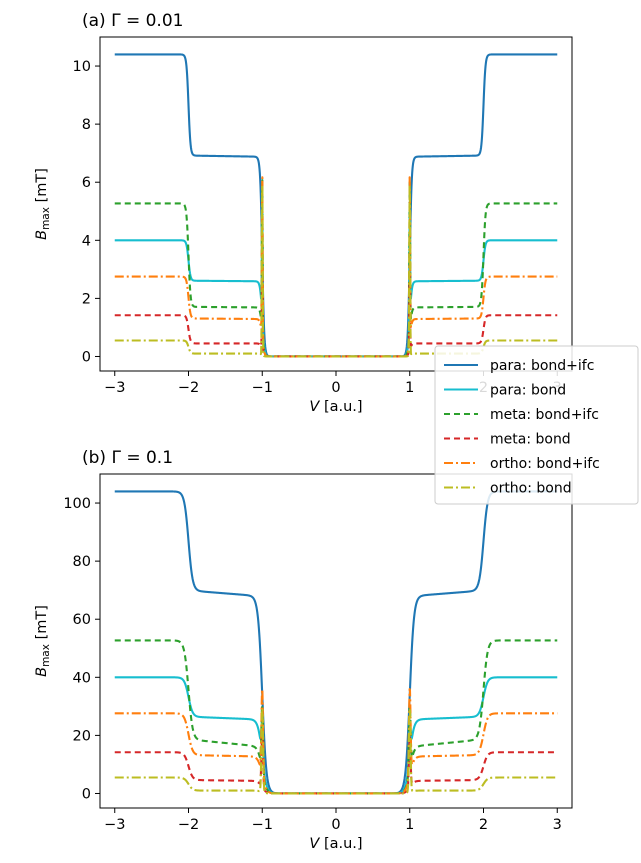 This screenshot has width=641, height=863. What do you see at coordinates (483, 825) in the screenshot?
I see `x-tick-label: 2` at bounding box center [483, 825].